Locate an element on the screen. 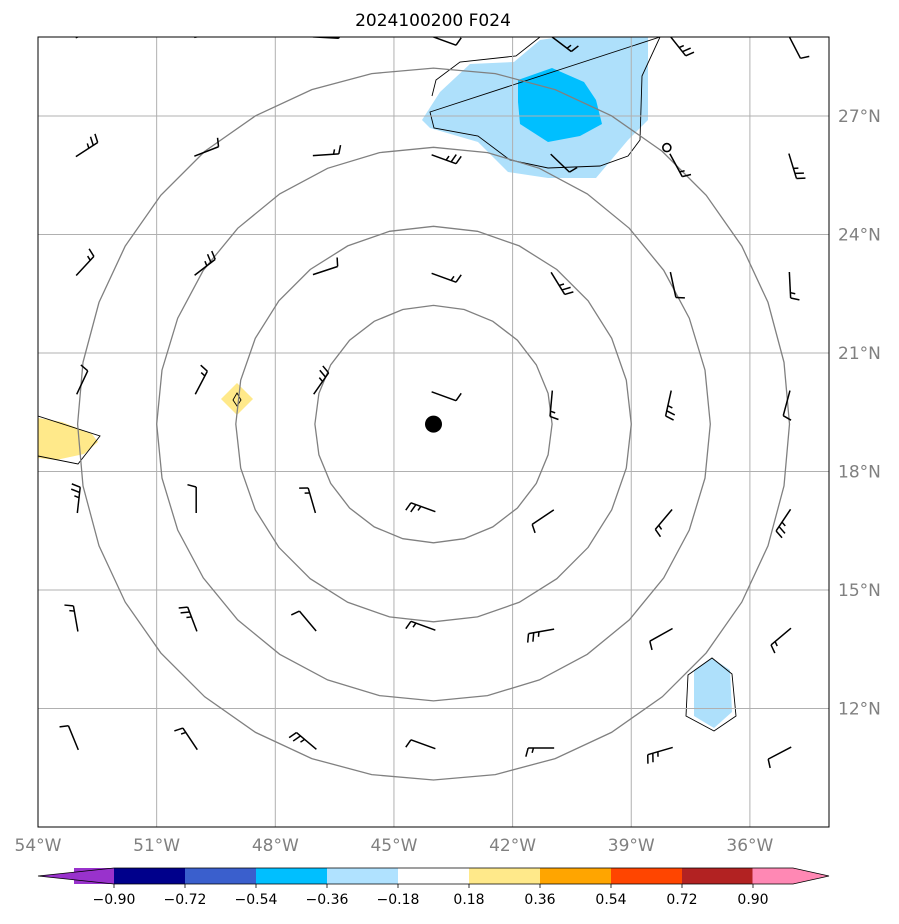  shaded-region-west-yellow is located at coordinates (68, 439).